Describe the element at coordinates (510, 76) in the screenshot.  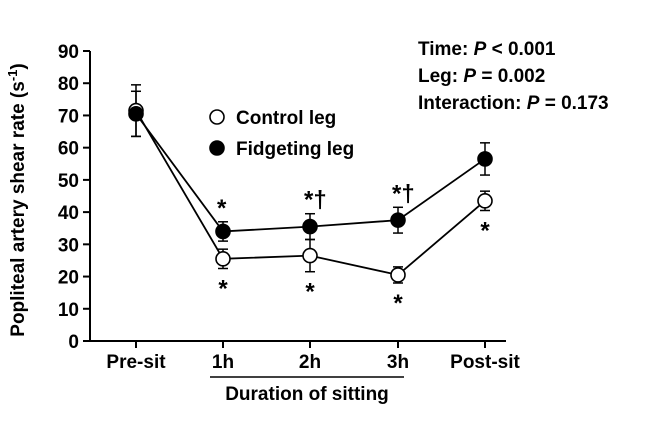
I see `stats-value: = 0.002` at that location.